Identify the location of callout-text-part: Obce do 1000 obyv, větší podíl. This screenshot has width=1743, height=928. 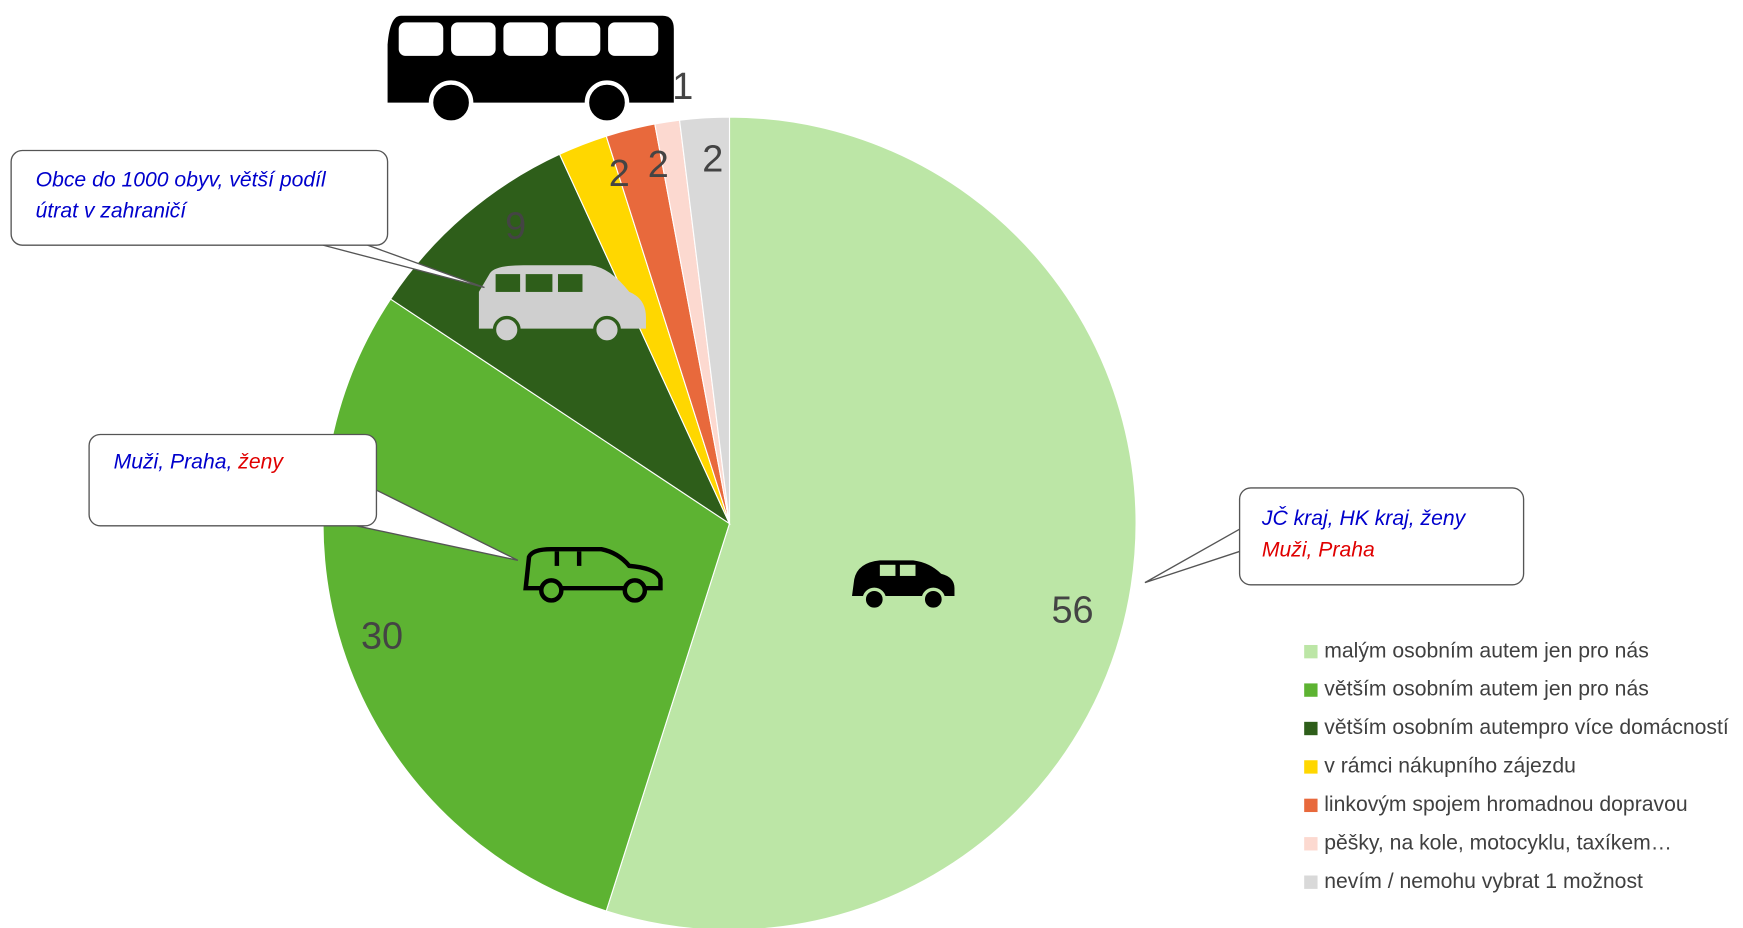
(181, 179).